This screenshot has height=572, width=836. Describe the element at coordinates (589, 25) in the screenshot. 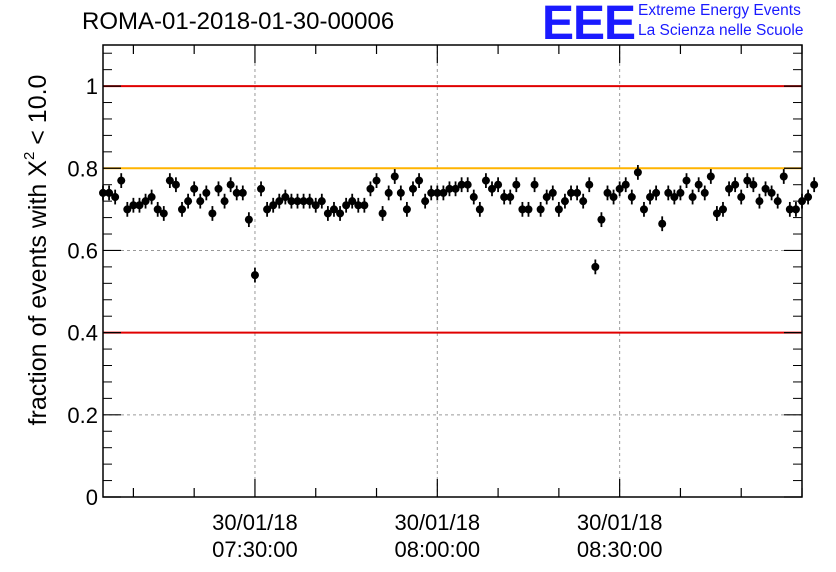

I see `eee-logo: EEE` at that location.